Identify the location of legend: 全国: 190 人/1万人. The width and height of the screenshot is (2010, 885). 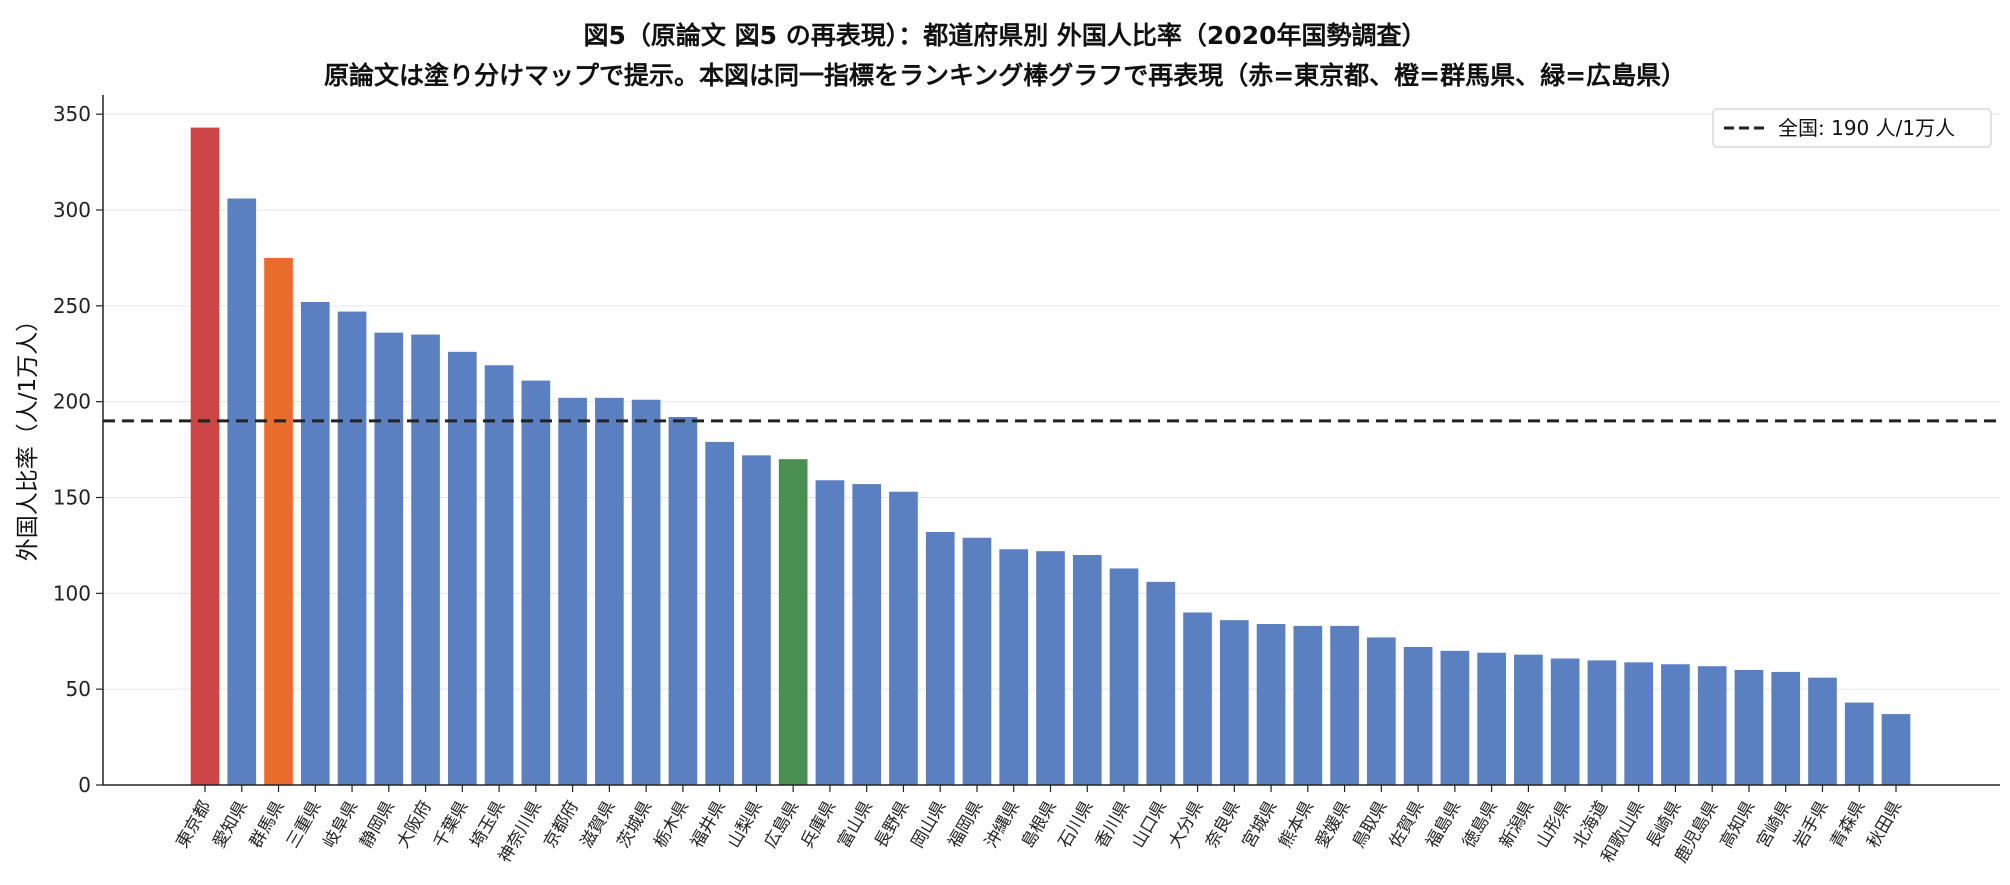
(1852, 128).